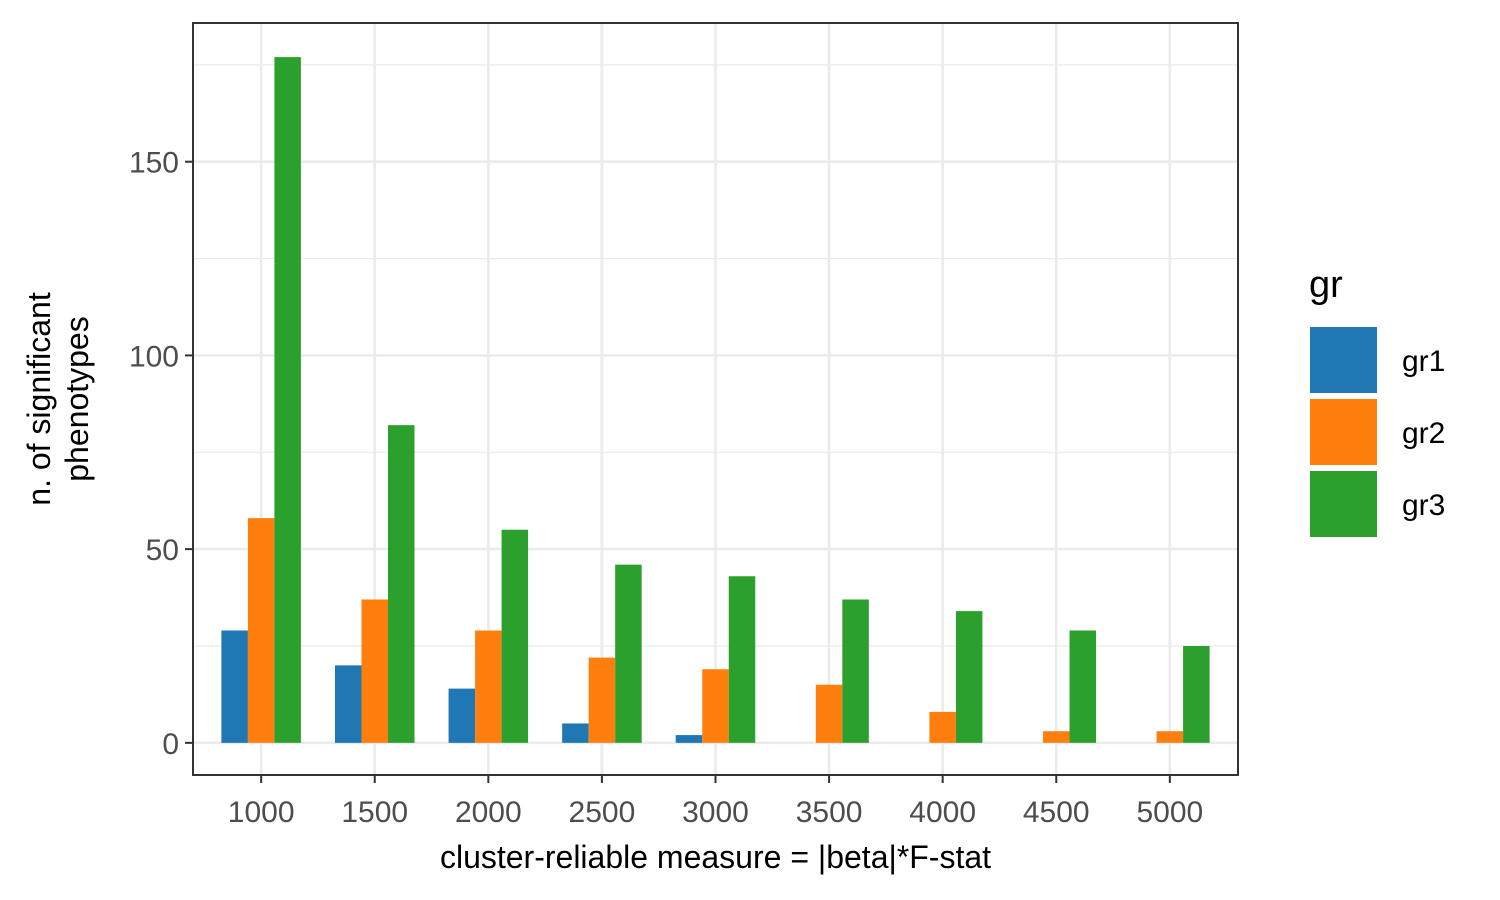  Describe the element at coordinates (261, 812) in the screenshot. I see `x-tick-label: 1000` at that location.